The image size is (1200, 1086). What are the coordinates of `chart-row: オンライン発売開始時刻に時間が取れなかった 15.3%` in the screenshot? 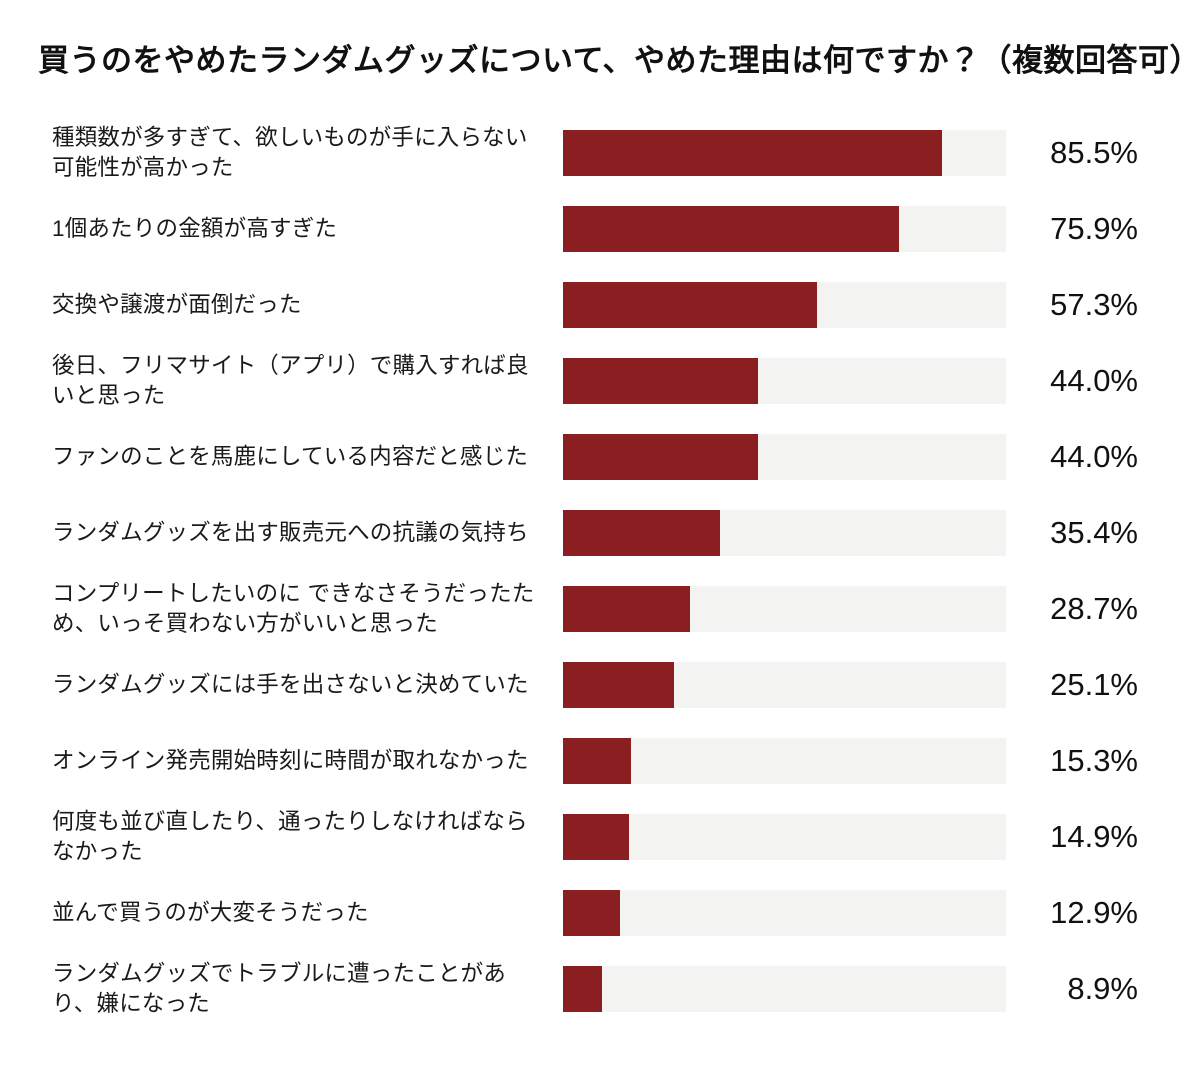 It's located at (595, 761).